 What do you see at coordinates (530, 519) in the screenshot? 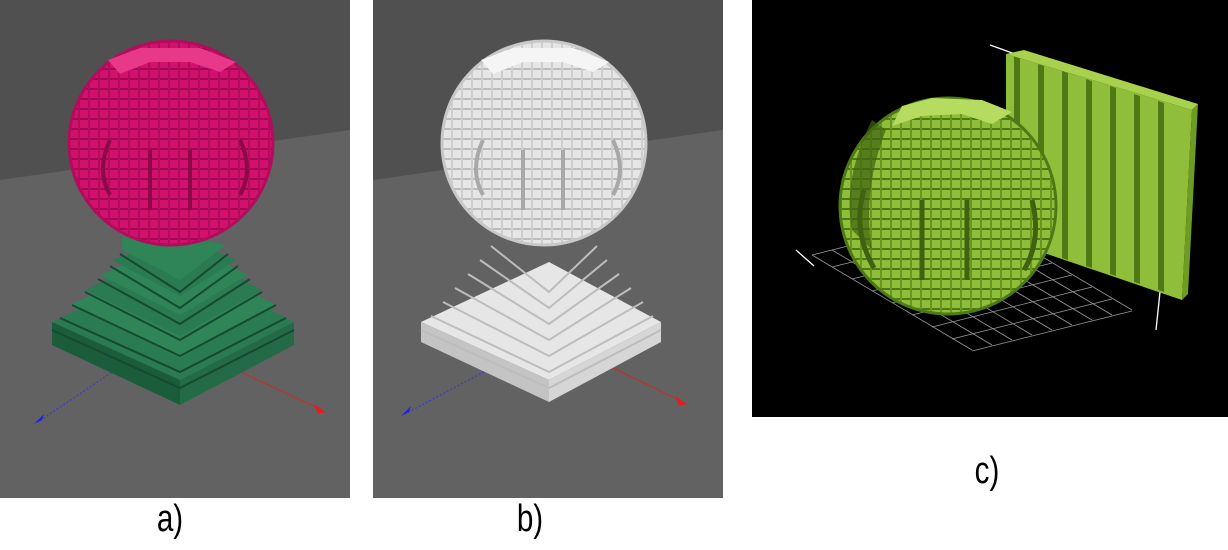
I see `caption-b: b)` at bounding box center [530, 519].